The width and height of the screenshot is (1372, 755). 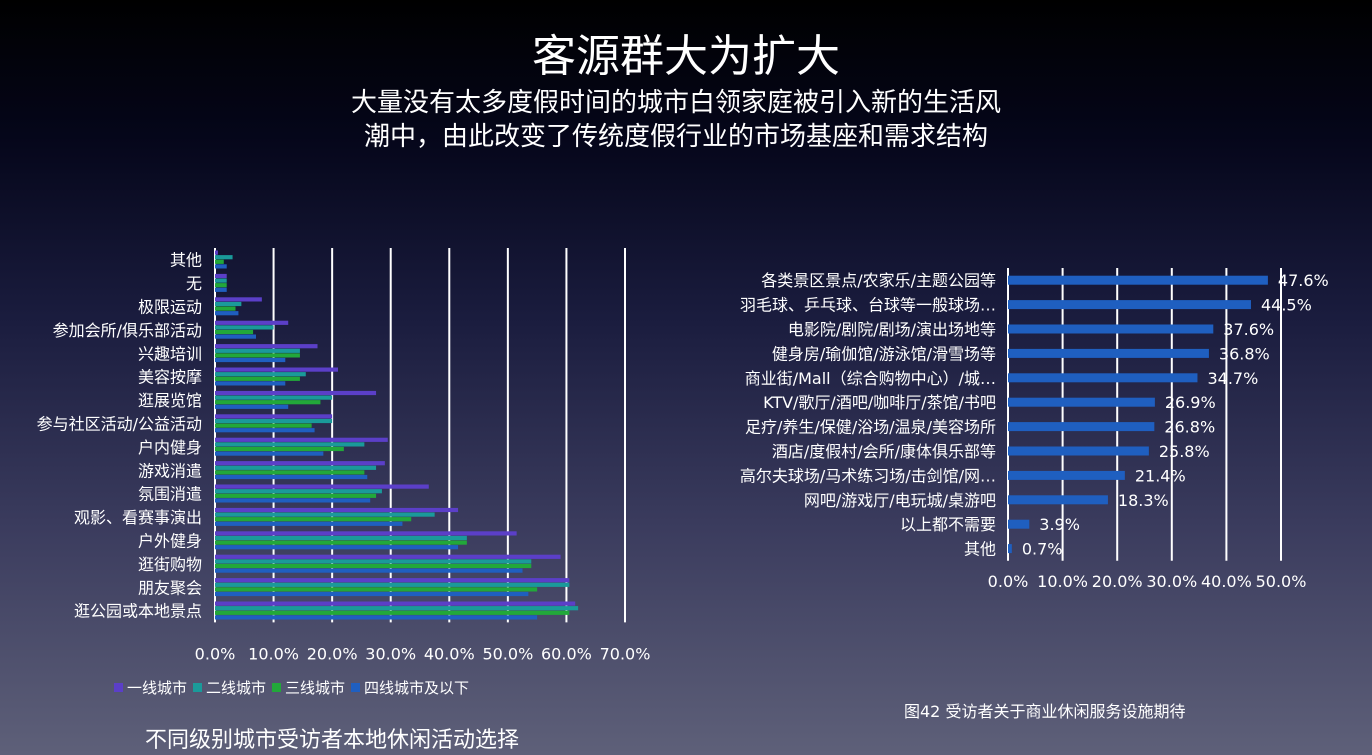 I want to click on left-x-tick-label: 70.0%, so click(x=625, y=653).